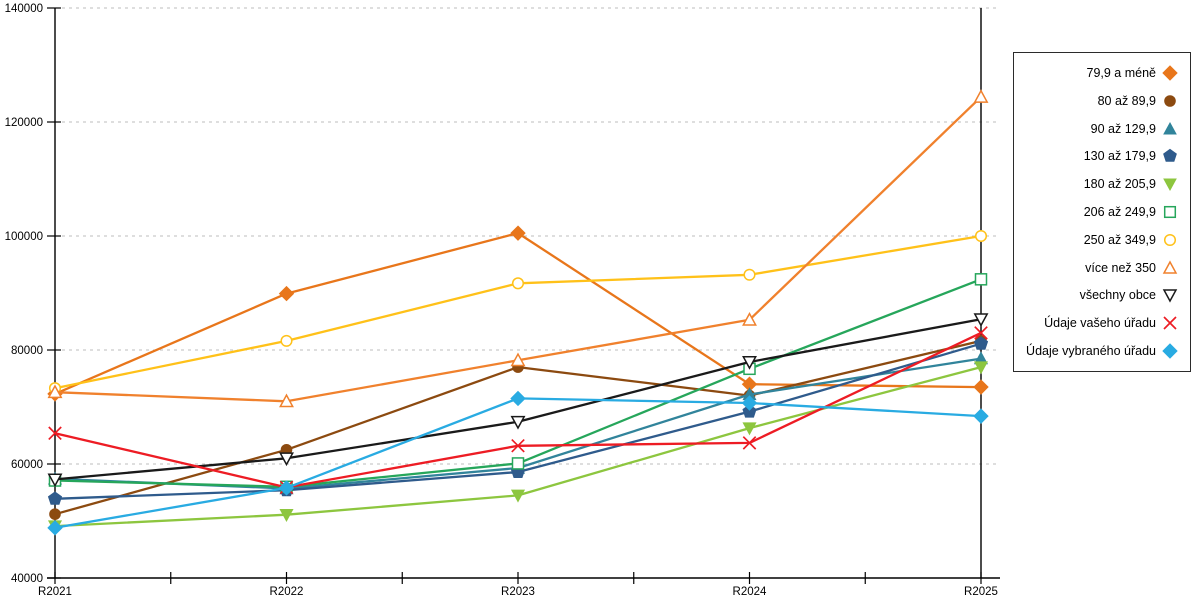 This screenshot has width=1200, height=600. I want to click on series-marker-4-R2021, so click(55, 498).